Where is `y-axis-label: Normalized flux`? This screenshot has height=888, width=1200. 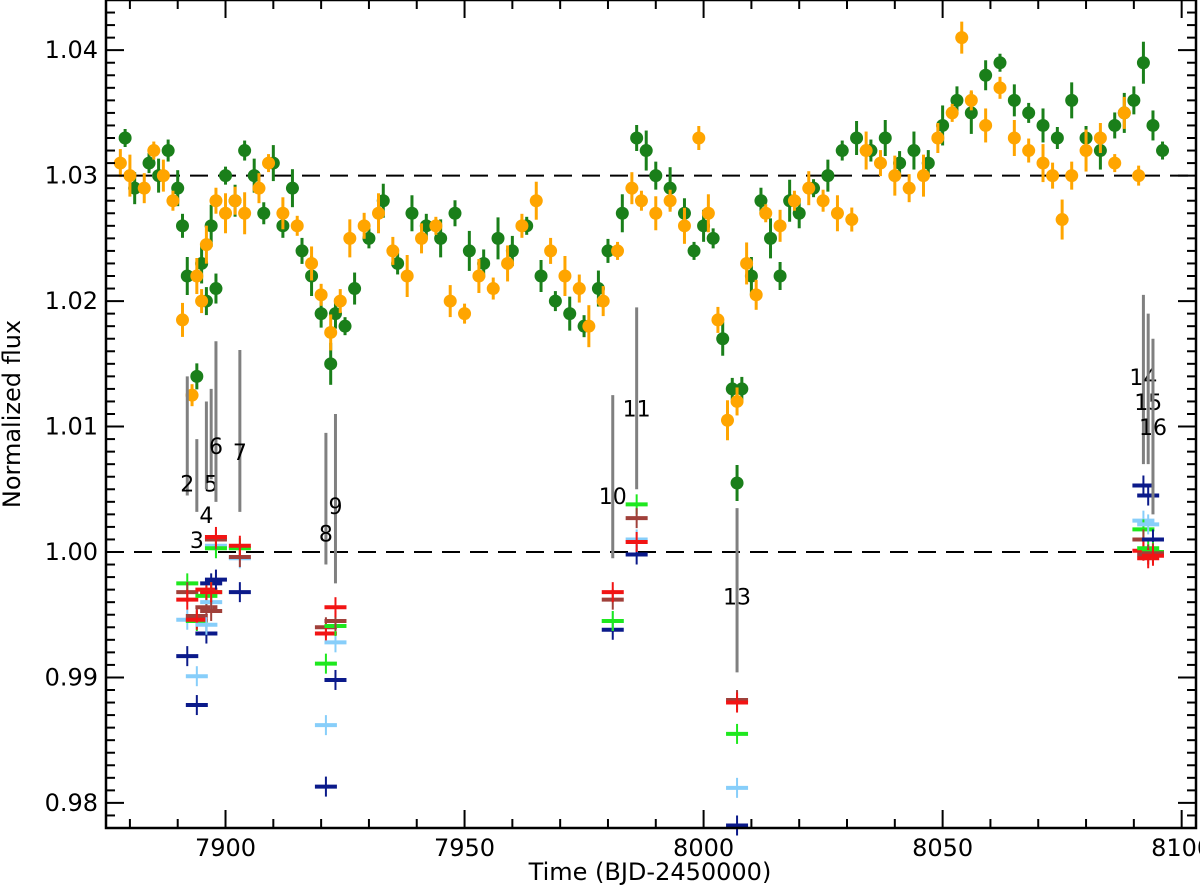 y-axis-label: Normalized flux is located at coordinates (13, 414).